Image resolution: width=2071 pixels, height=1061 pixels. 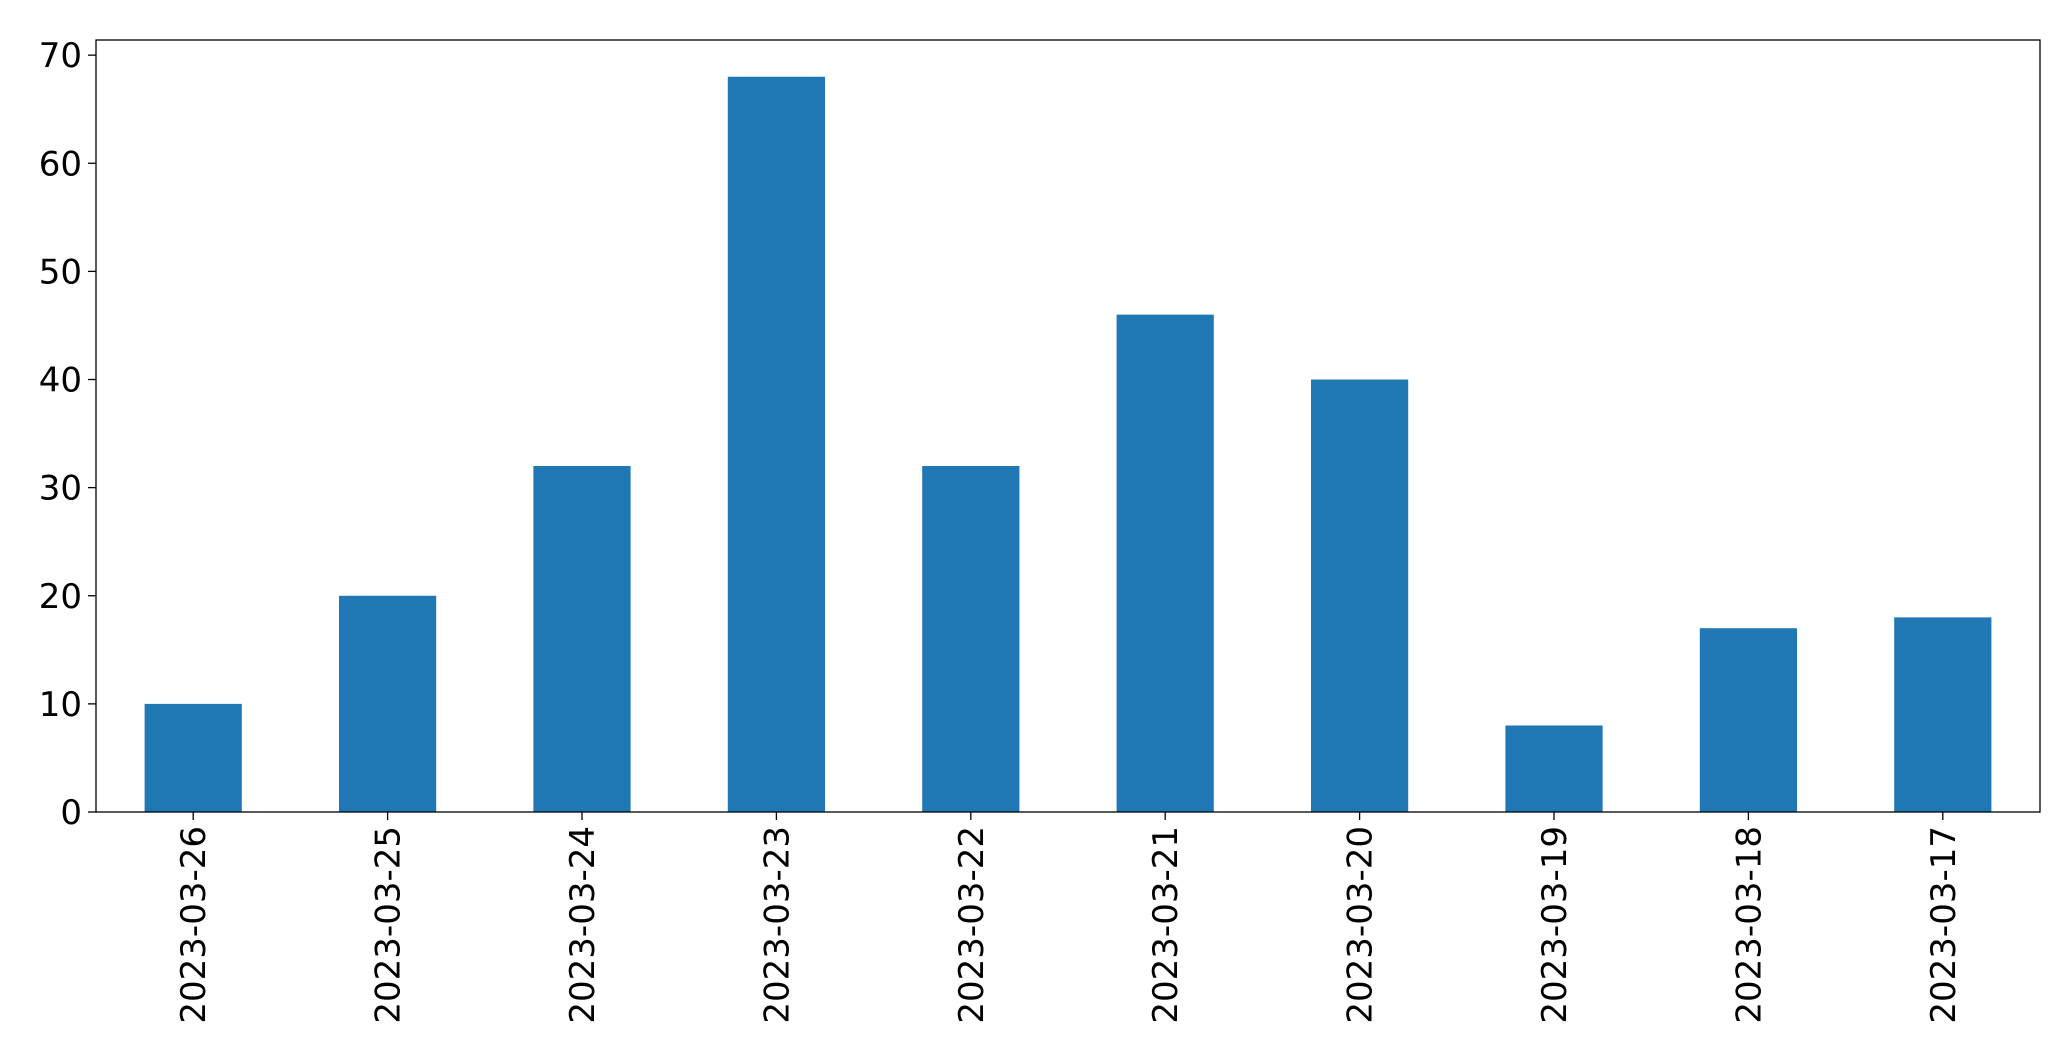 I want to click on y-tick-label: 60, so click(x=60, y=164).